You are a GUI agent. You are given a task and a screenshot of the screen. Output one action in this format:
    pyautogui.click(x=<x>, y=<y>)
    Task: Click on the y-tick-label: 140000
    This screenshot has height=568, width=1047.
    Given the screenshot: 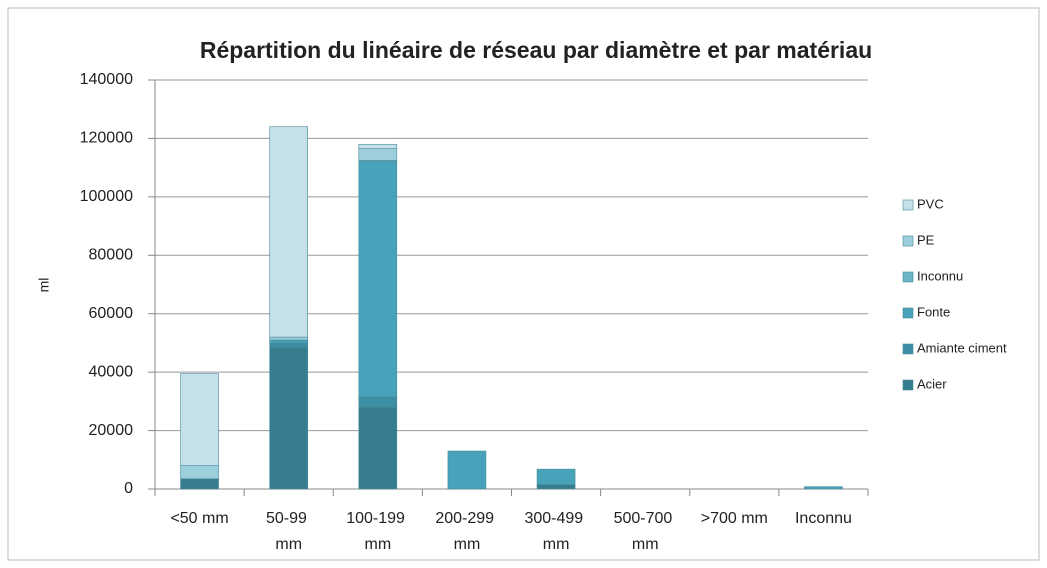 What is the action you would take?
    pyautogui.click(x=106, y=79)
    